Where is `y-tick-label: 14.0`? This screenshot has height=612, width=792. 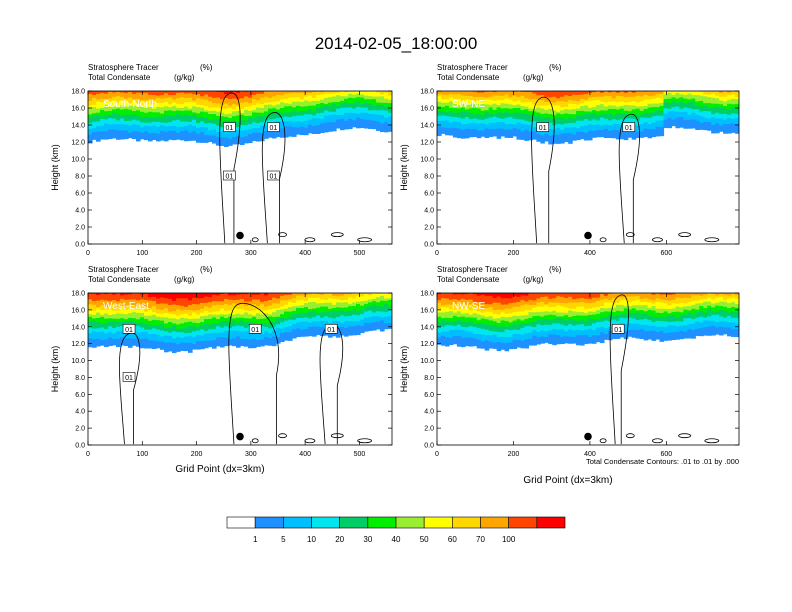
y-tick-label: 14.0 is located at coordinates (78, 327).